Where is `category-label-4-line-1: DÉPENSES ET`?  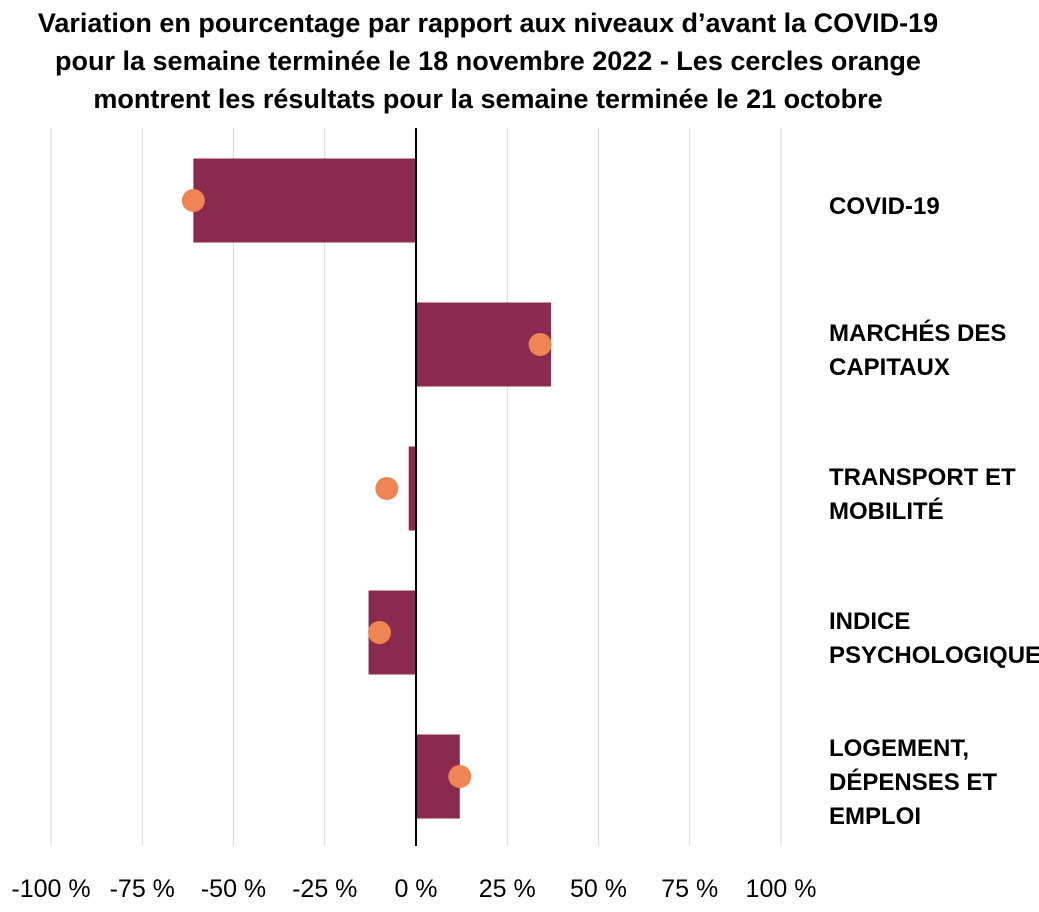 category-label-4-line-1: DÉPENSES ET is located at coordinates (913, 782).